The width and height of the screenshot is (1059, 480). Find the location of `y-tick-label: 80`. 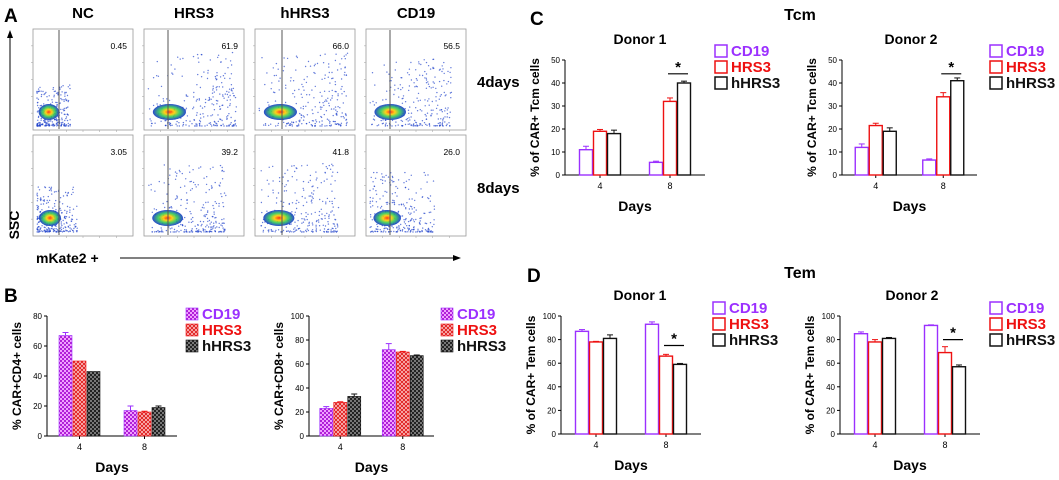

y-tick-label: 80 is located at coordinates (299, 340).